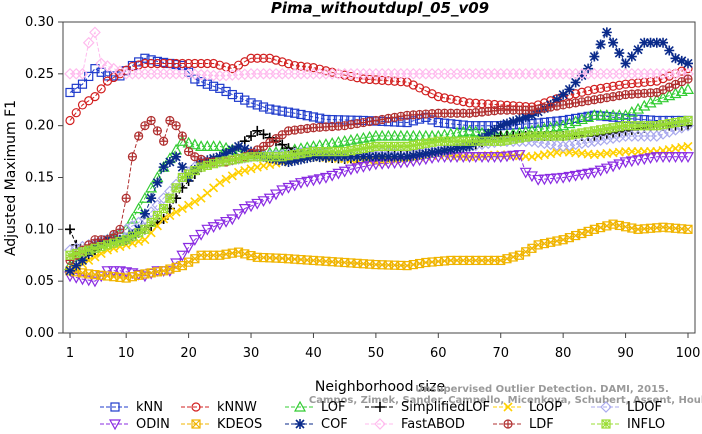 The image size is (702, 434). I want to click on y-tick-label: 0.00, so click(39, 333).